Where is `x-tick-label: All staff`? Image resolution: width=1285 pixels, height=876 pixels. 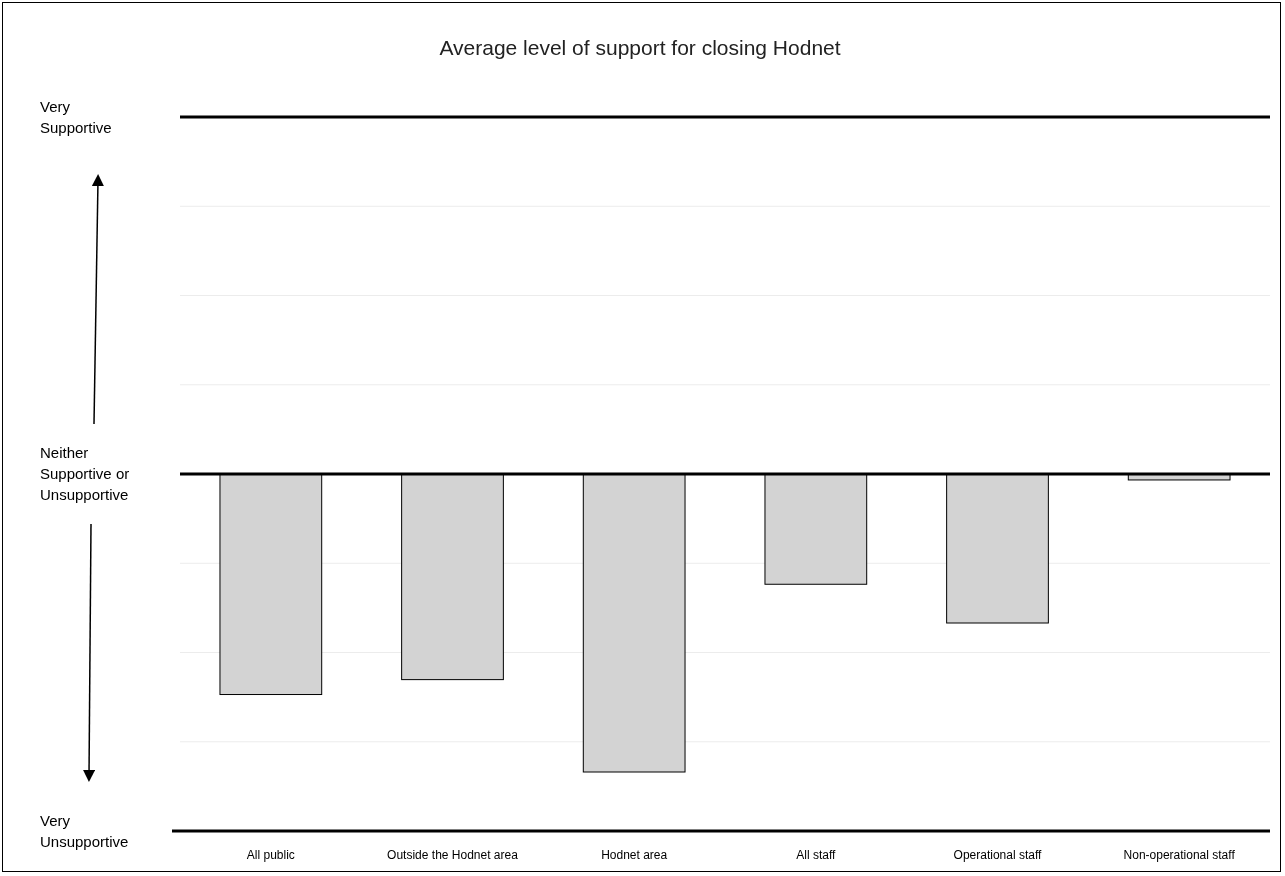 x-tick-label: All staff is located at coordinates (816, 855).